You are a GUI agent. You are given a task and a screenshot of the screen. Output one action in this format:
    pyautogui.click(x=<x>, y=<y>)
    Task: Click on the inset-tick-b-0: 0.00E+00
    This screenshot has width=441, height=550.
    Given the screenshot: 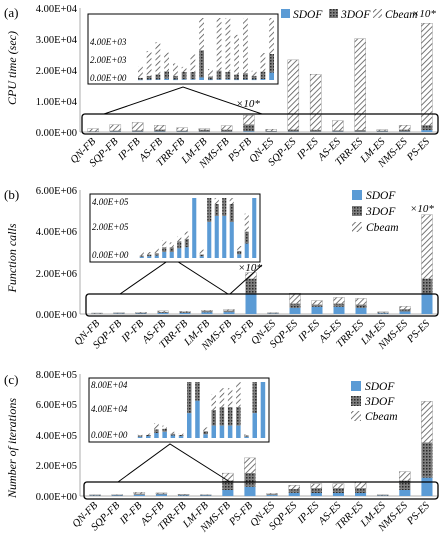 What is the action you would take?
    pyautogui.click(x=110, y=255)
    